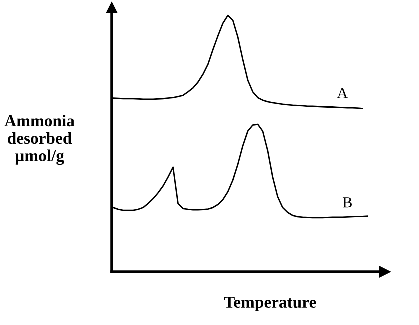 Image resolution: width=419 pixels, height=325 pixels. I want to click on y-axis-title: Ammonia desorbed µmol/g, so click(39, 140).